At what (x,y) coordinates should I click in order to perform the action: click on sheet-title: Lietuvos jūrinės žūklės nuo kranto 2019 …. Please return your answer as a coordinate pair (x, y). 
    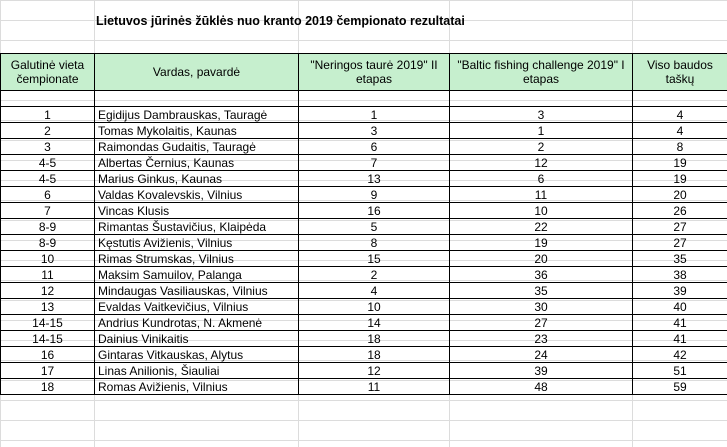
    Looking at the image, I should click on (280, 21).